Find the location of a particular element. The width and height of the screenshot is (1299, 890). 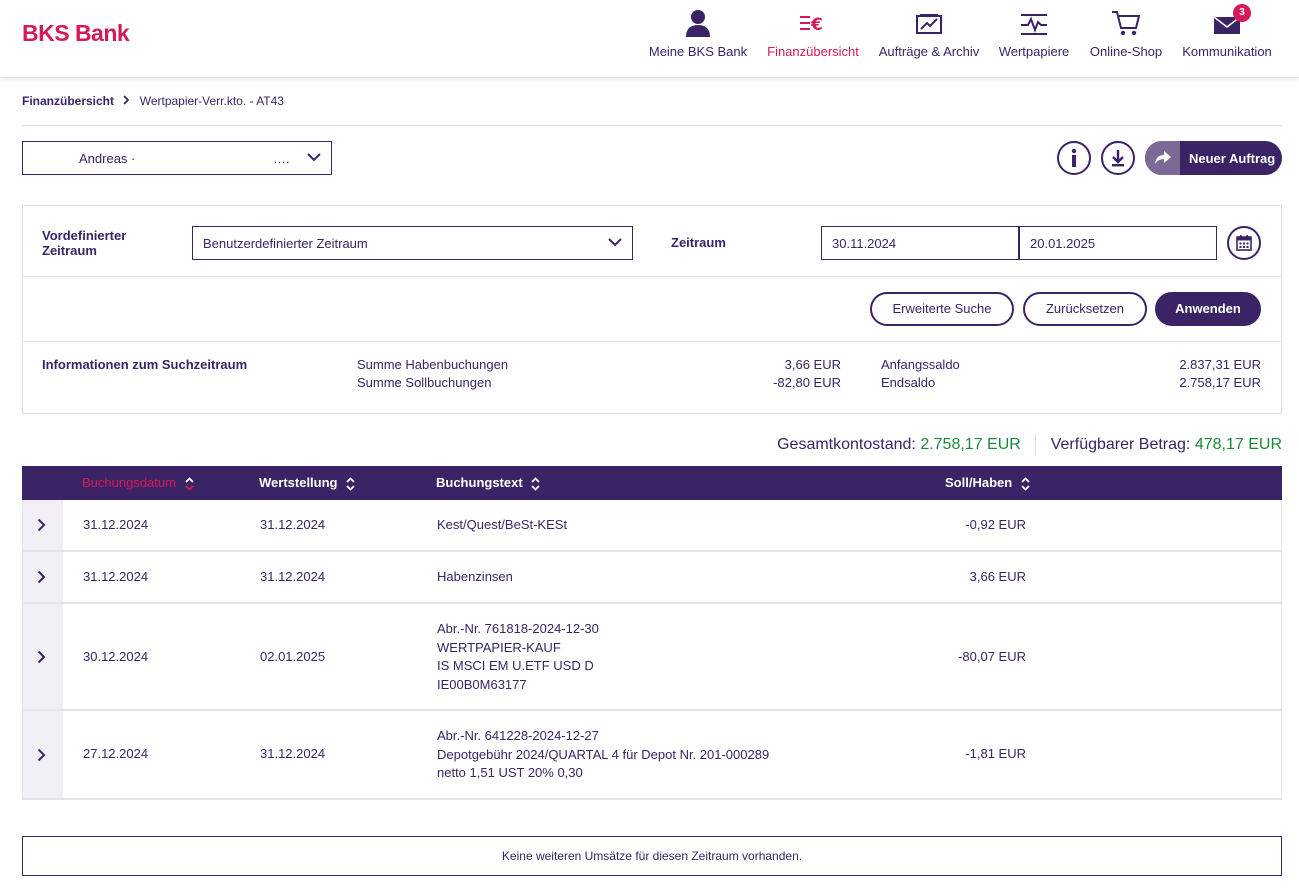

share-arrow-icon is located at coordinates (1162, 158).